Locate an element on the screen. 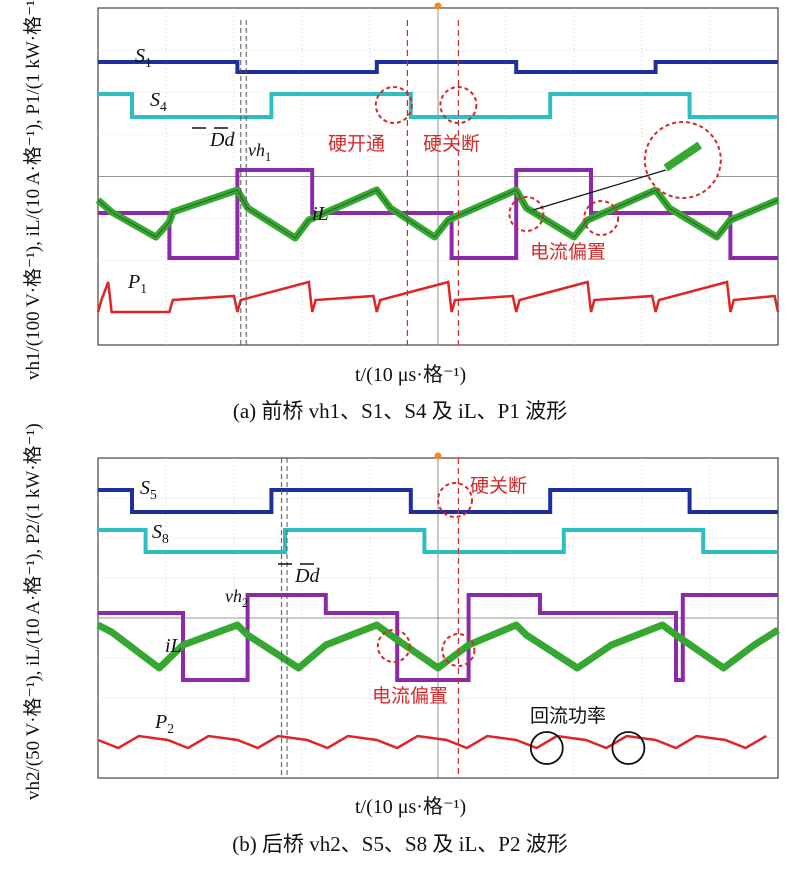  caption-a: (a) 前桥 vh1、S1、S4 及 iL、P1 波形 is located at coordinates (400, 411).